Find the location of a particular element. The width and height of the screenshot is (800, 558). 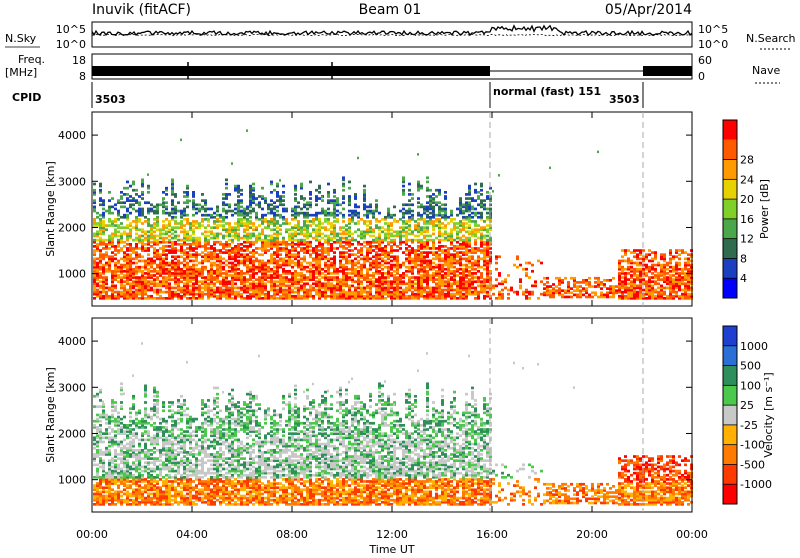

colorbar-tick-label: -500 is located at coordinates (752, 464).